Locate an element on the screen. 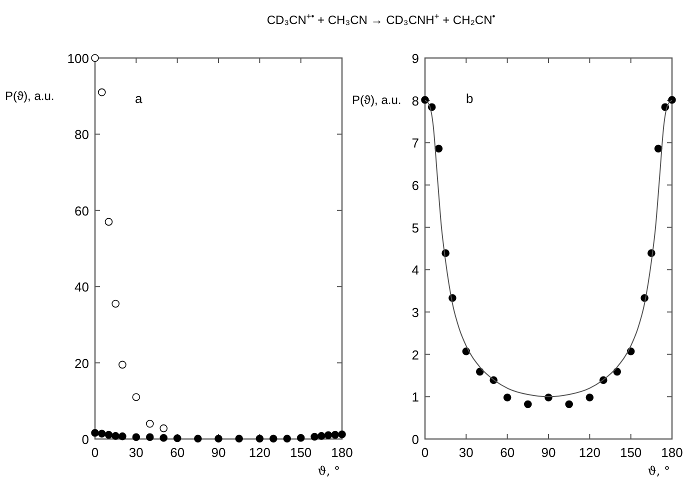  y-tick-label: 60 is located at coordinates (81, 210).